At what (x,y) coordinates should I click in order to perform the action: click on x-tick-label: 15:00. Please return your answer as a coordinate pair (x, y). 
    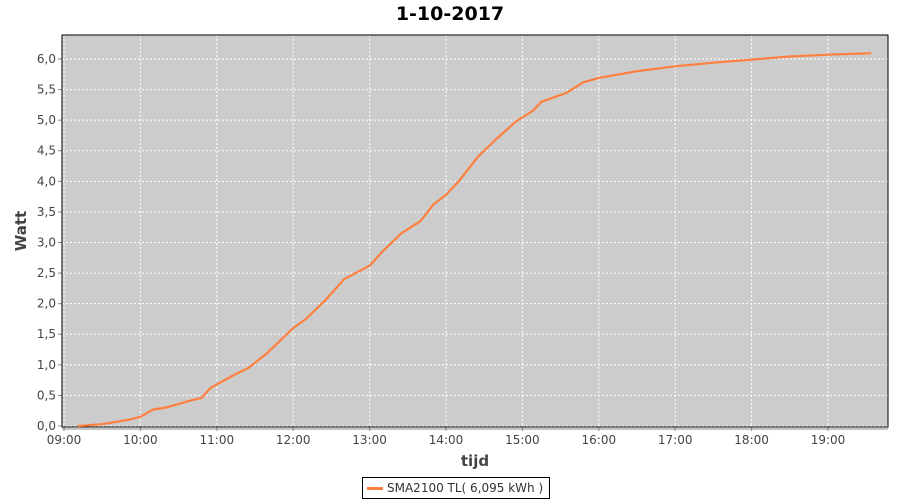
    Looking at the image, I should click on (522, 440).